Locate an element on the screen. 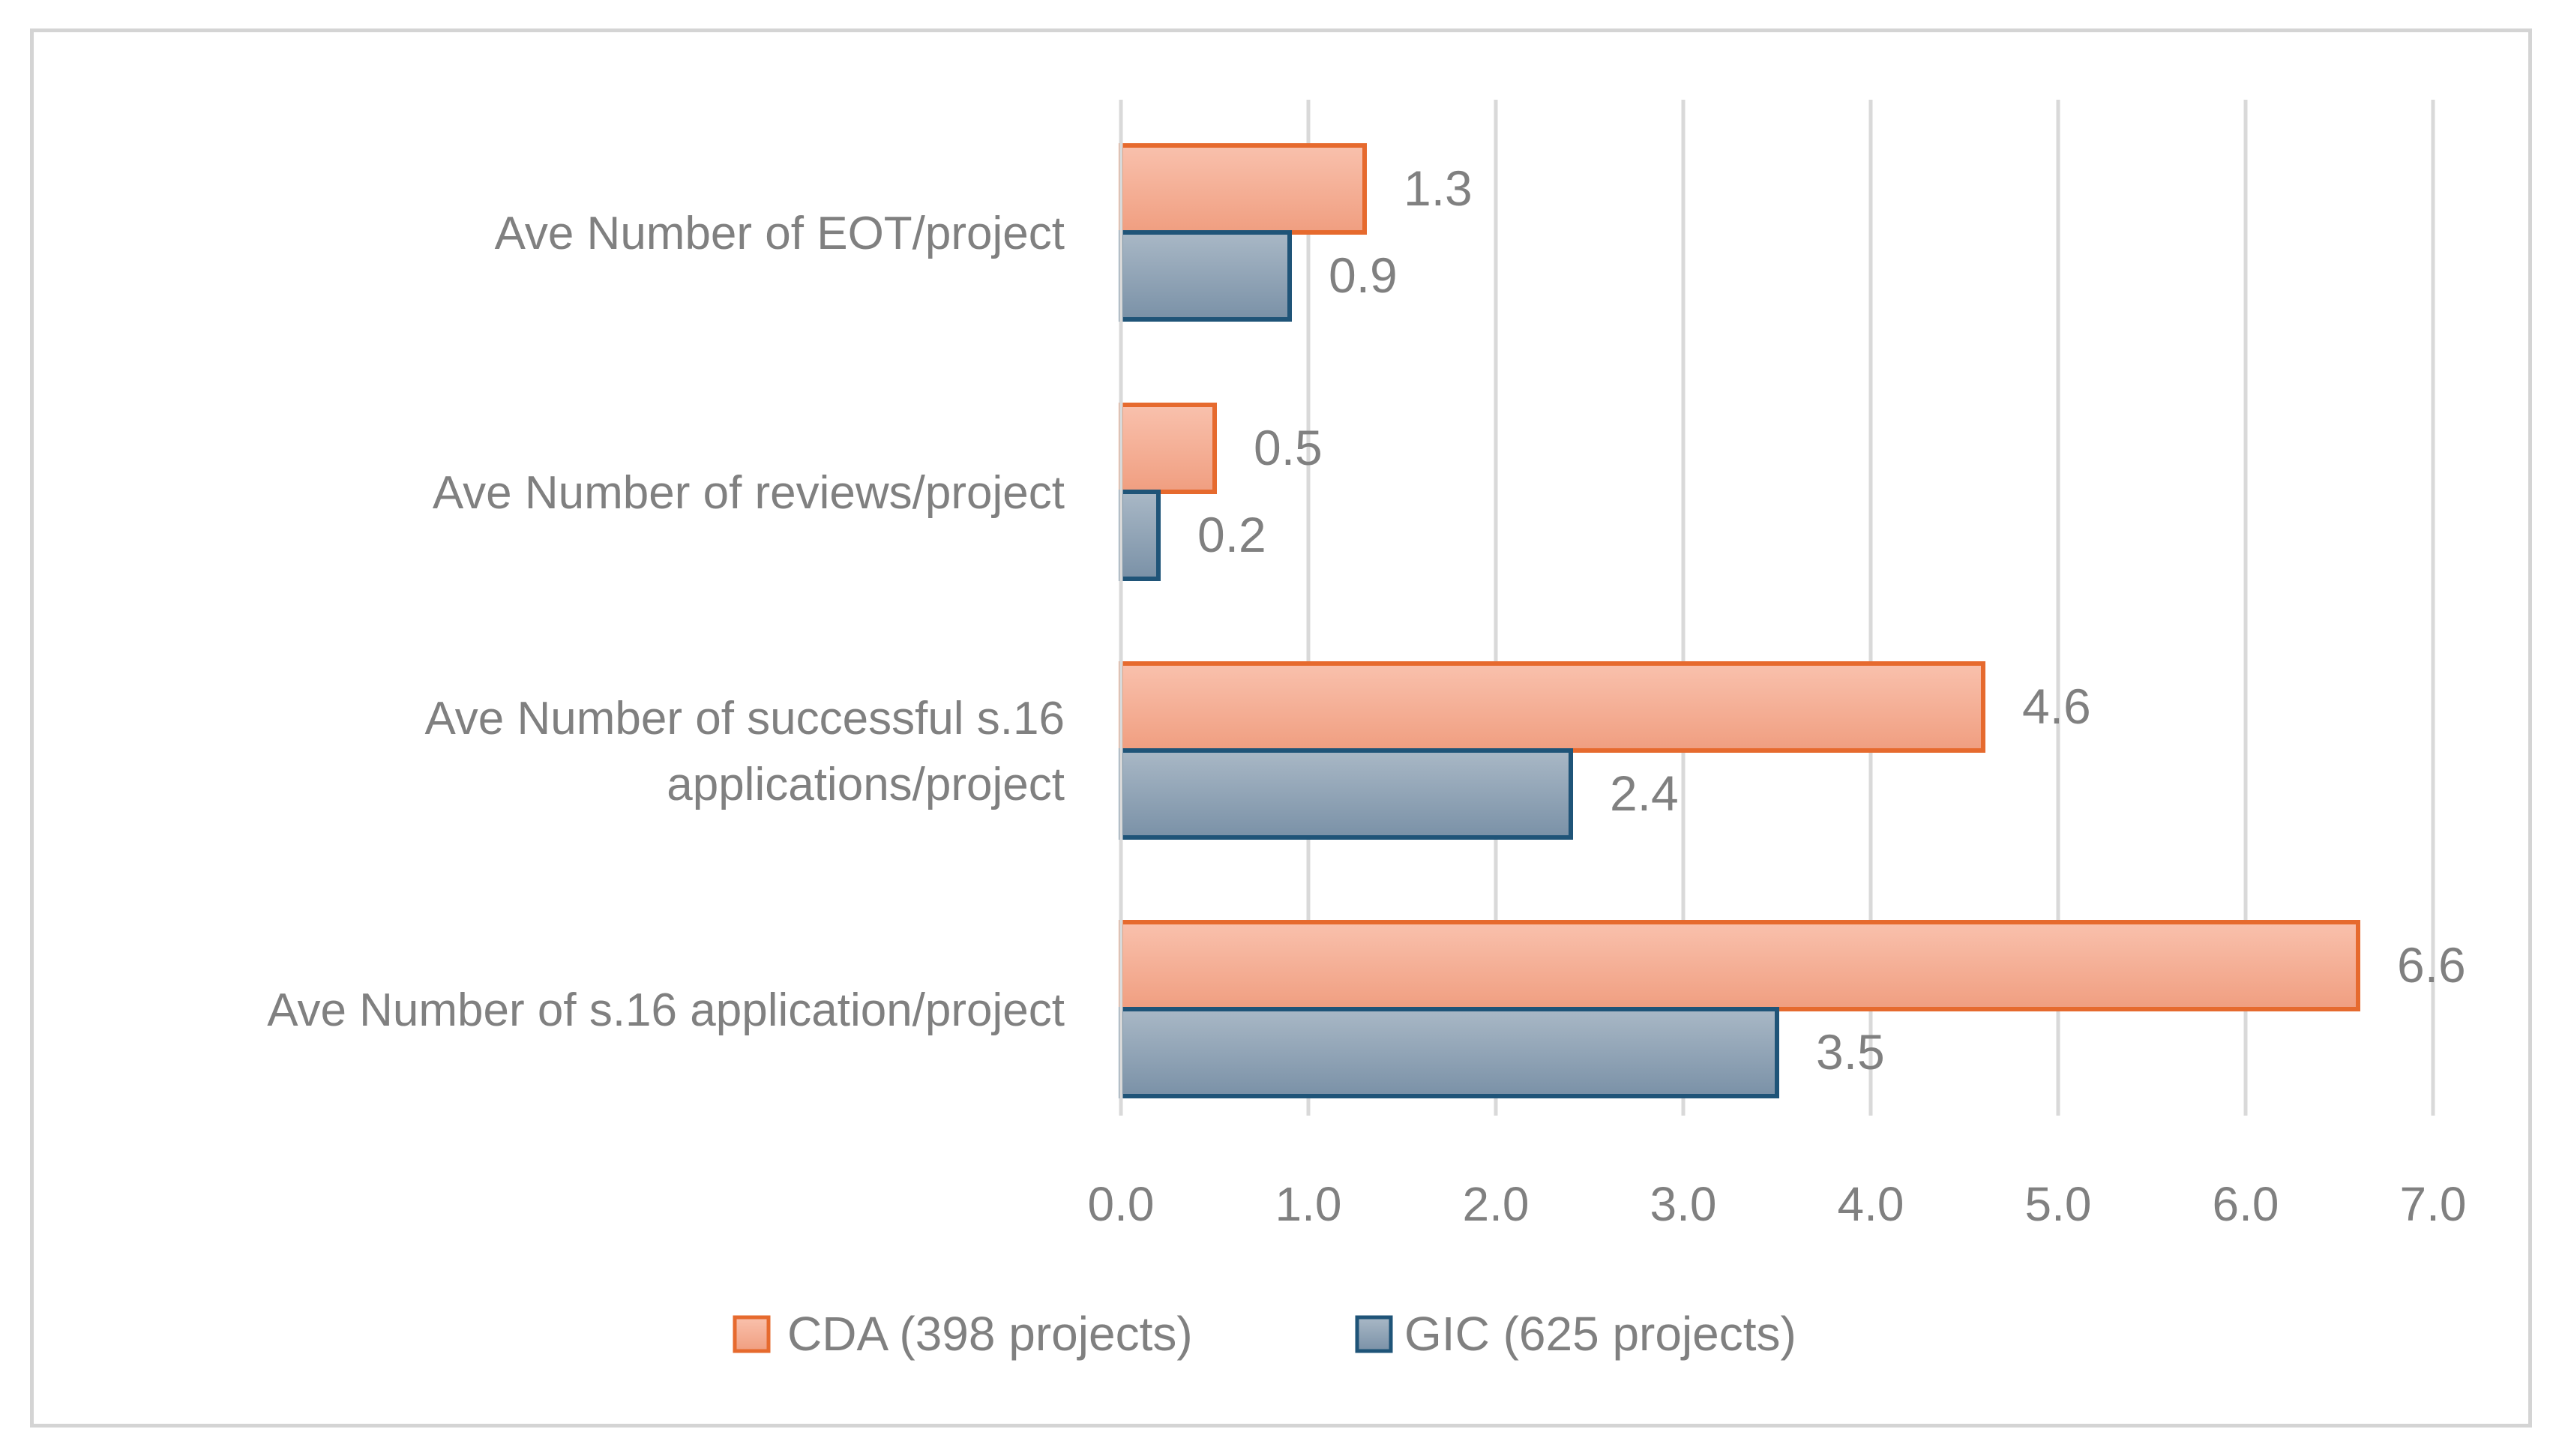 The width and height of the screenshot is (2562, 1456). legend-label-gic: GIC (625 projects) is located at coordinates (1600, 1334).